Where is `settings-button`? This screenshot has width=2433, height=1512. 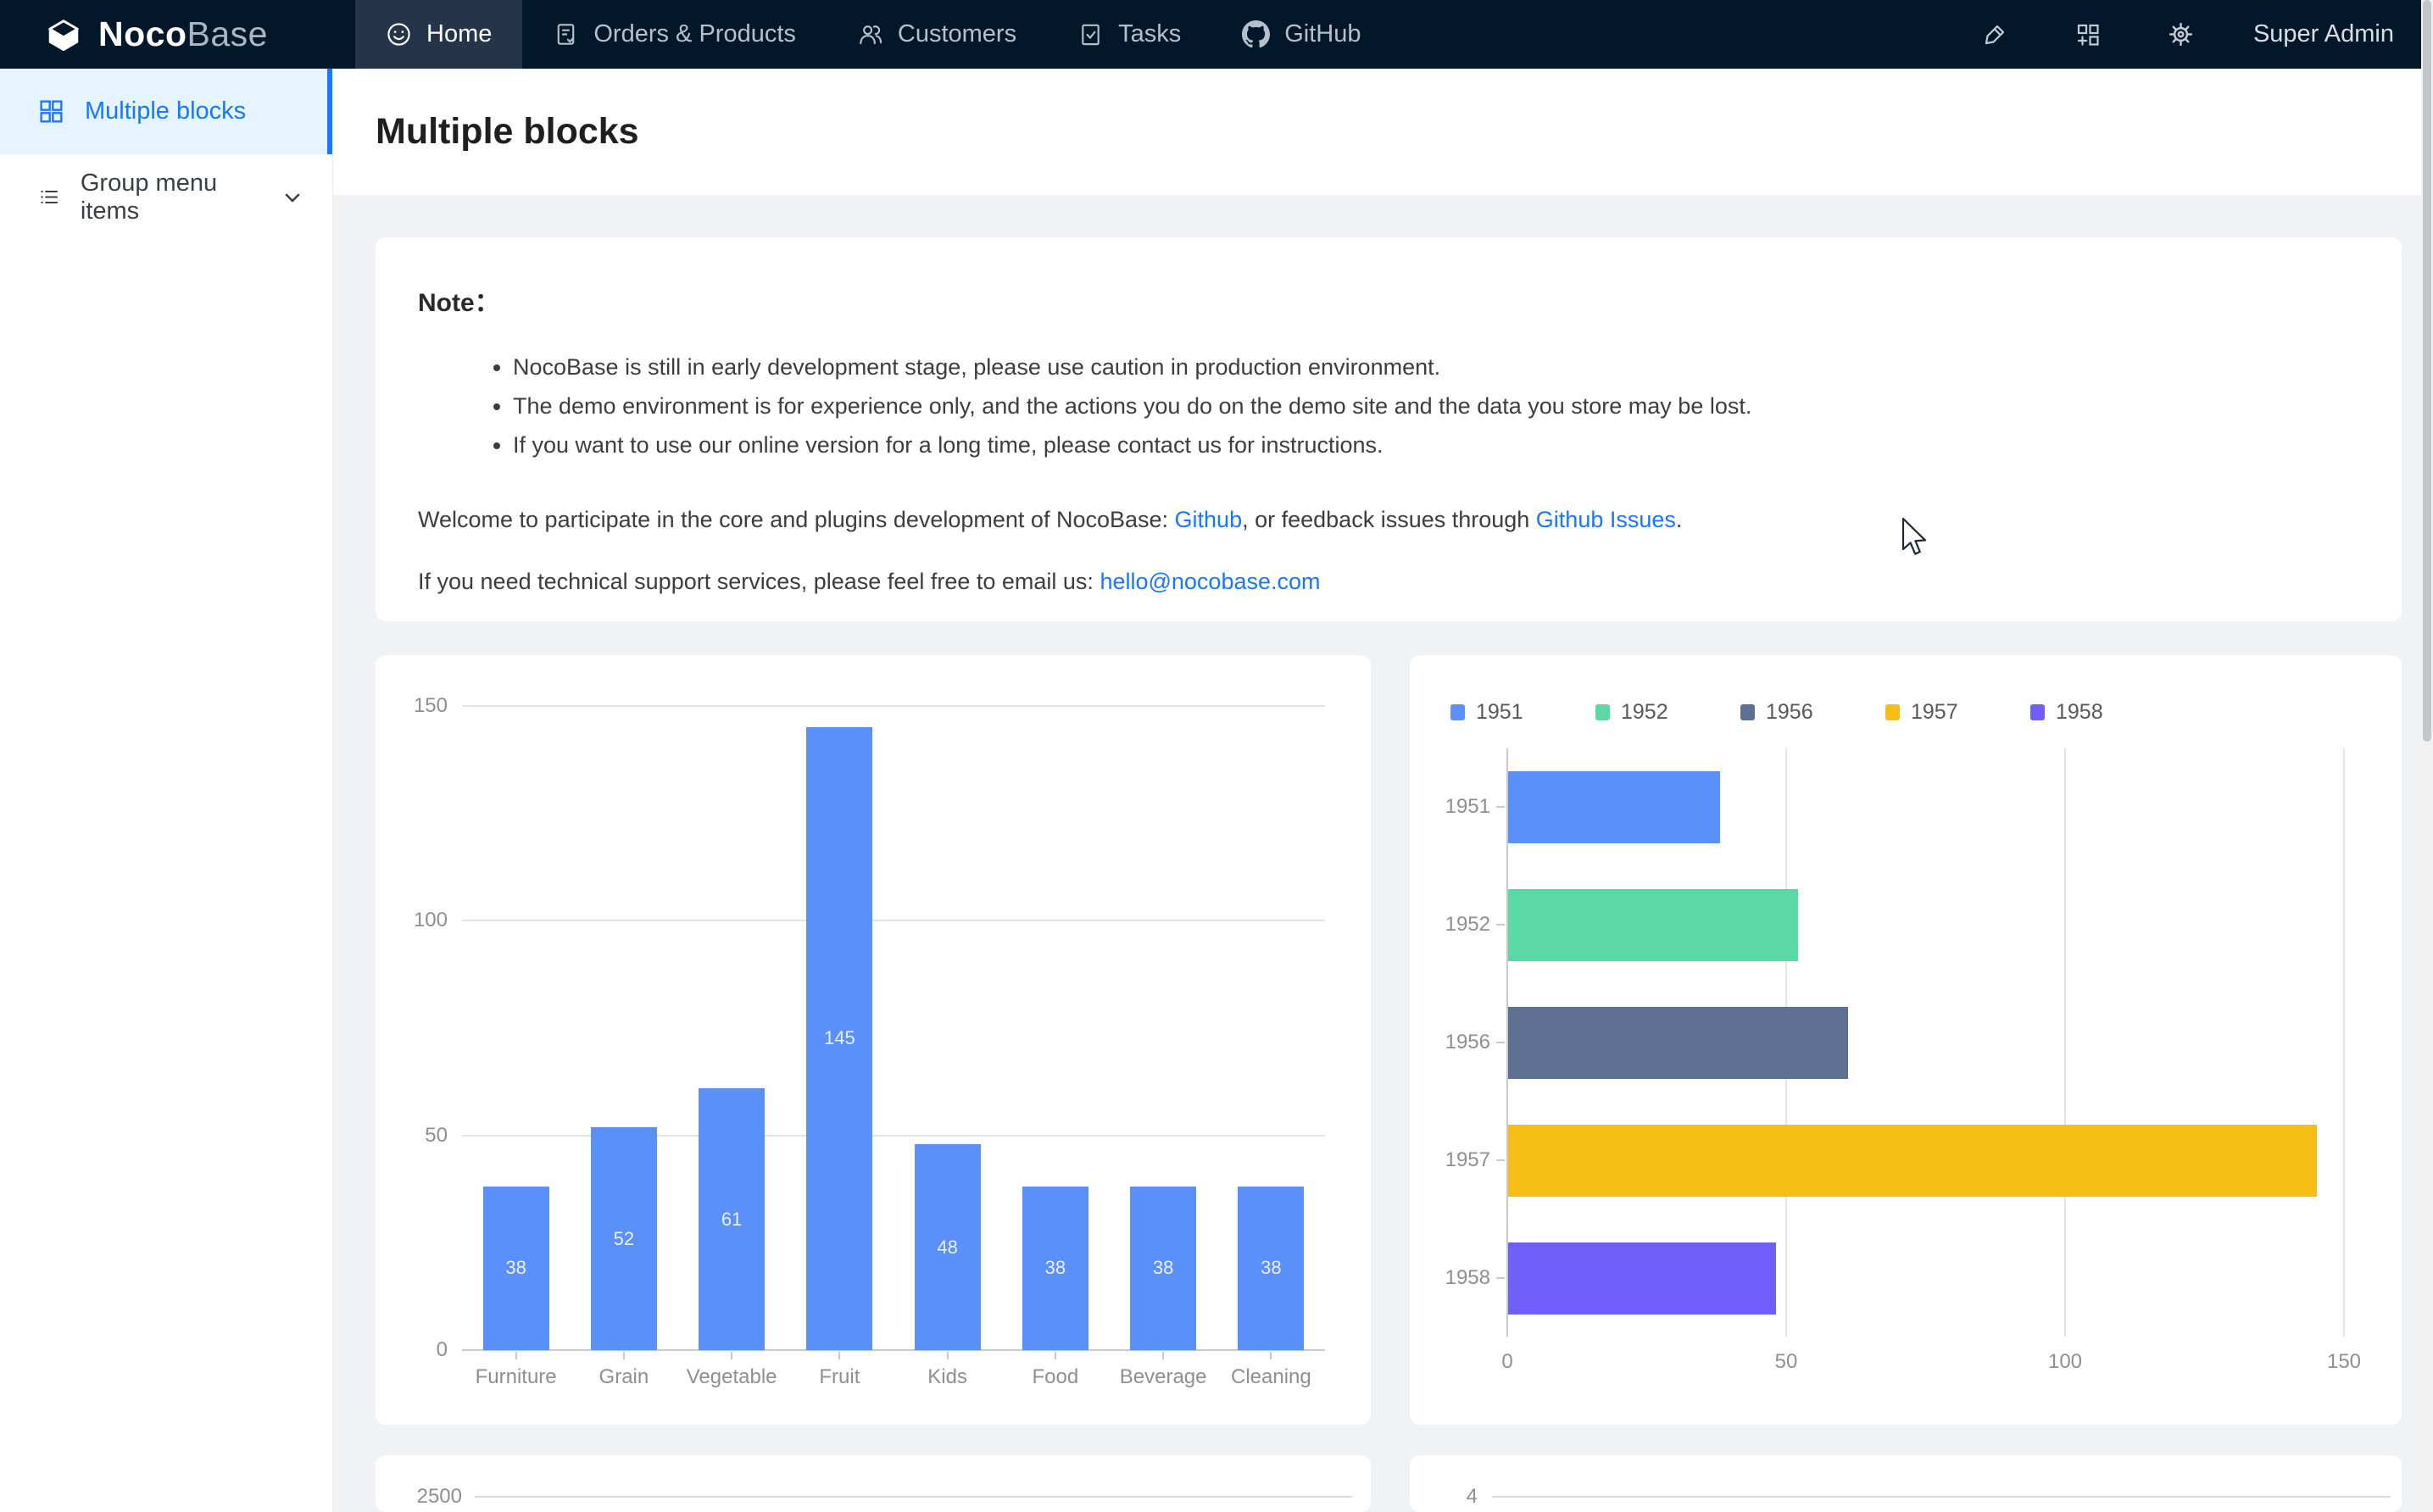 settings-button is located at coordinates (2182, 34).